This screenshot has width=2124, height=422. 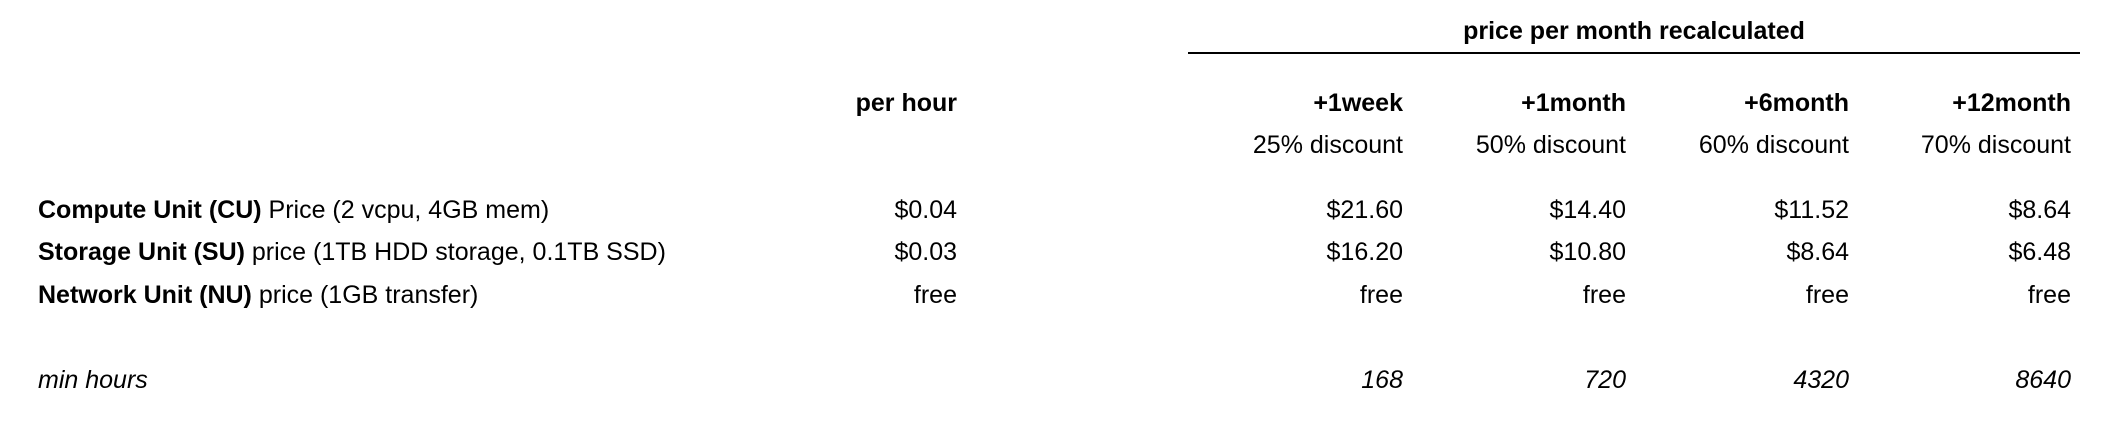 What do you see at coordinates (1811, 210) in the screenshot?
I see `cell-cu-6month: $11.52` at bounding box center [1811, 210].